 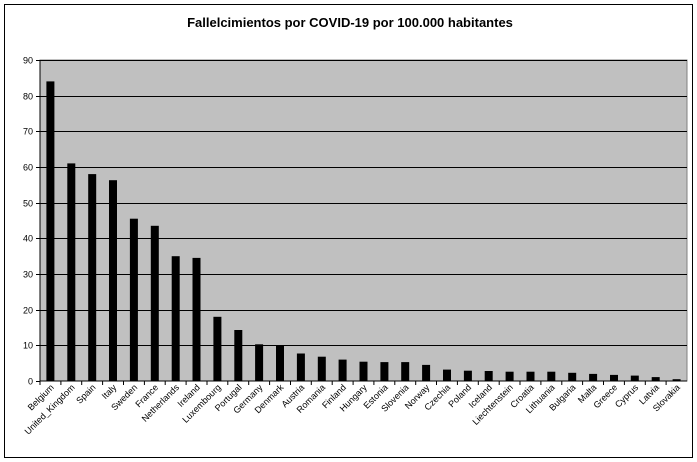 What do you see at coordinates (28, 346) in the screenshot?
I see `y-tick-label: 10` at bounding box center [28, 346].